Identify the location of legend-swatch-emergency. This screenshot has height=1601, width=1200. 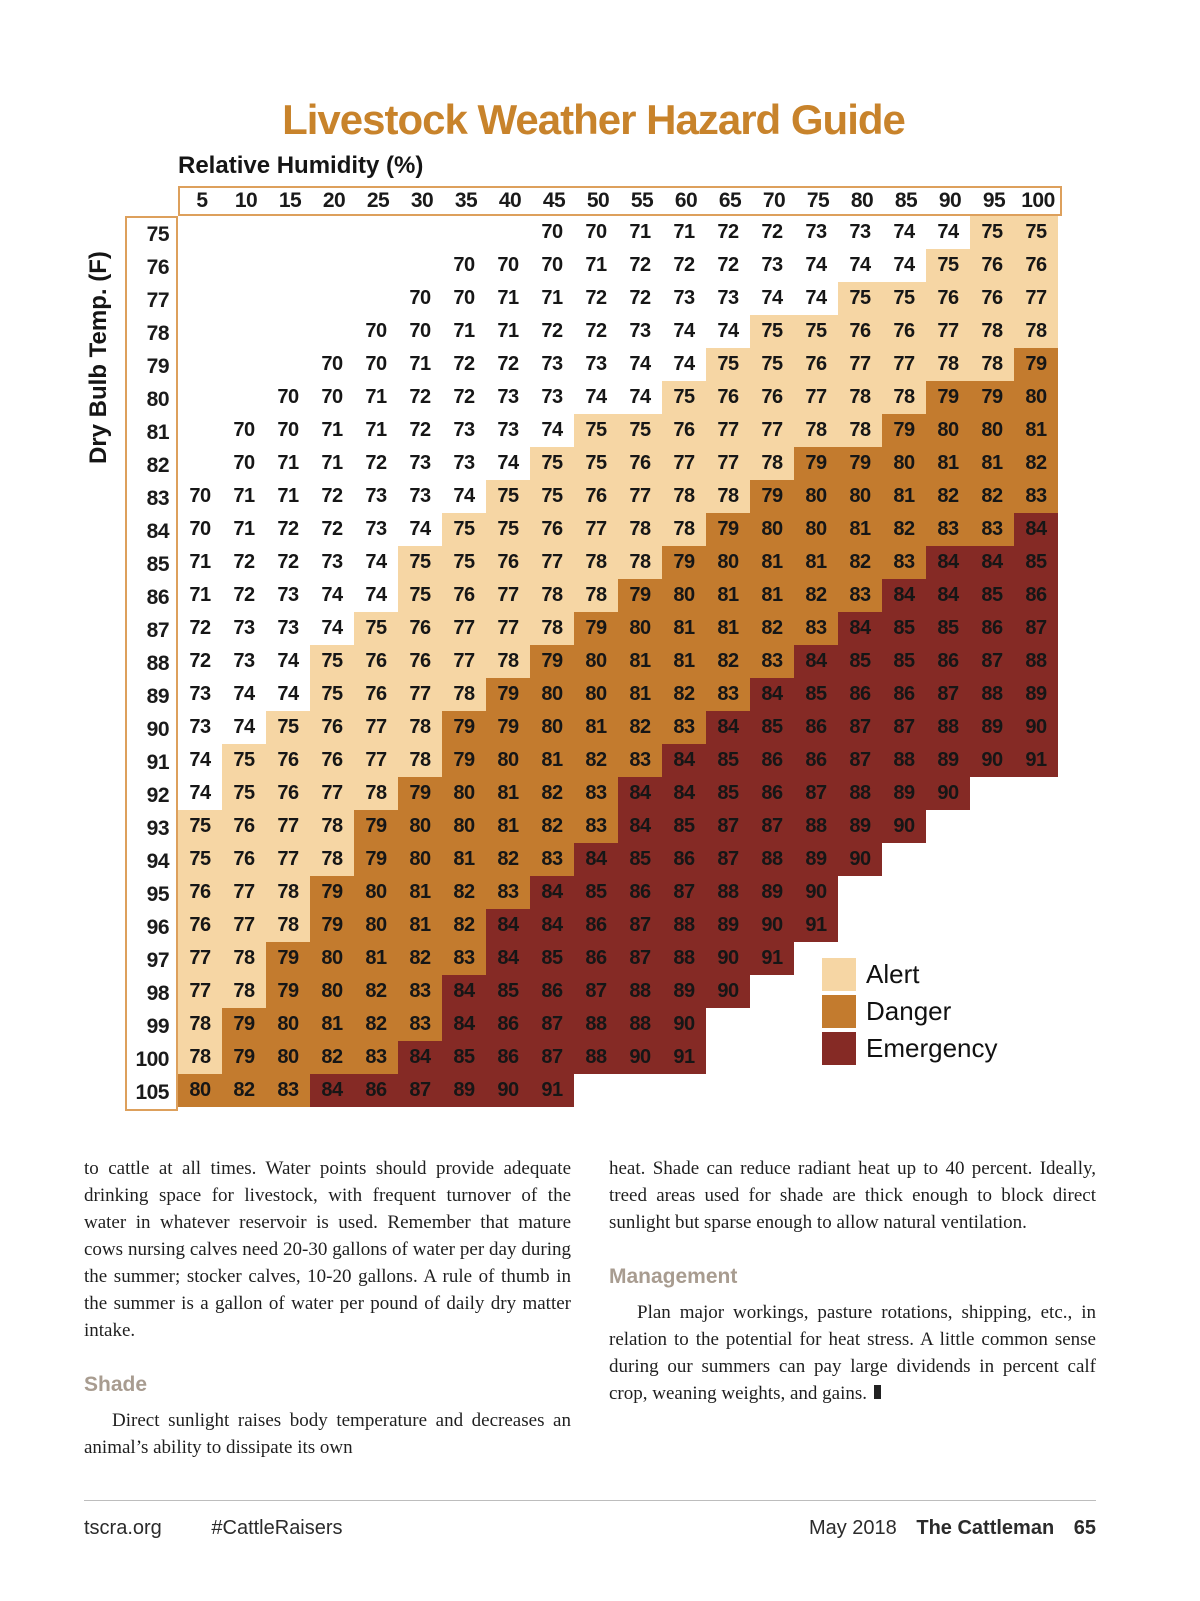
(839, 1048).